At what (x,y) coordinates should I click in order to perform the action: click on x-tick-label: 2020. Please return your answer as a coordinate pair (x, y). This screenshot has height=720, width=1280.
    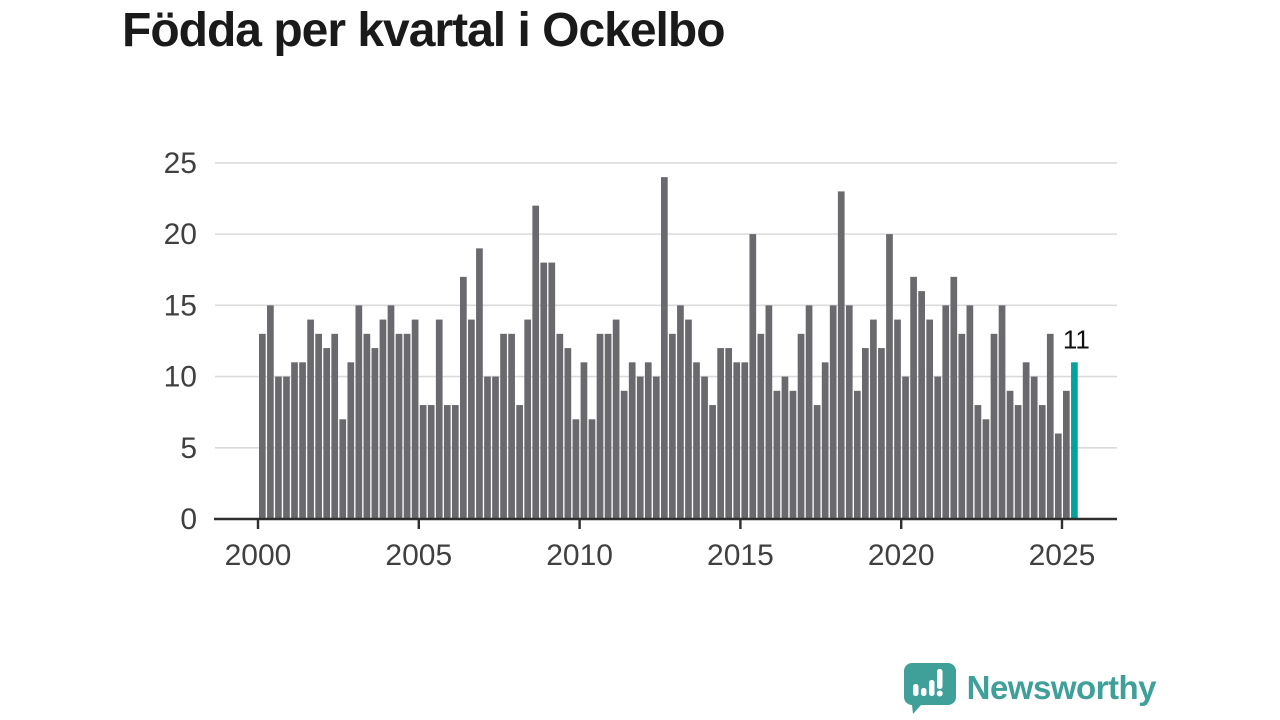
    Looking at the image, I should click on (901, 555).